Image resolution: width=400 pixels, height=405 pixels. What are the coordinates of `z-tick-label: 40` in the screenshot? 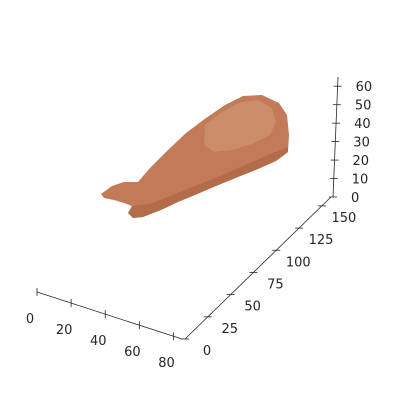 It's located at (362, 124).